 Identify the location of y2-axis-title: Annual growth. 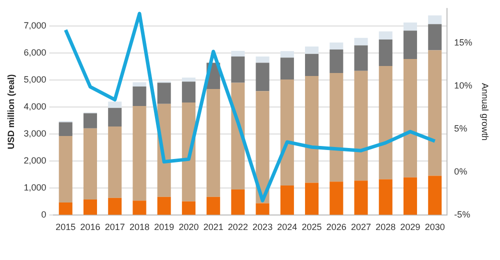
(485, 112).